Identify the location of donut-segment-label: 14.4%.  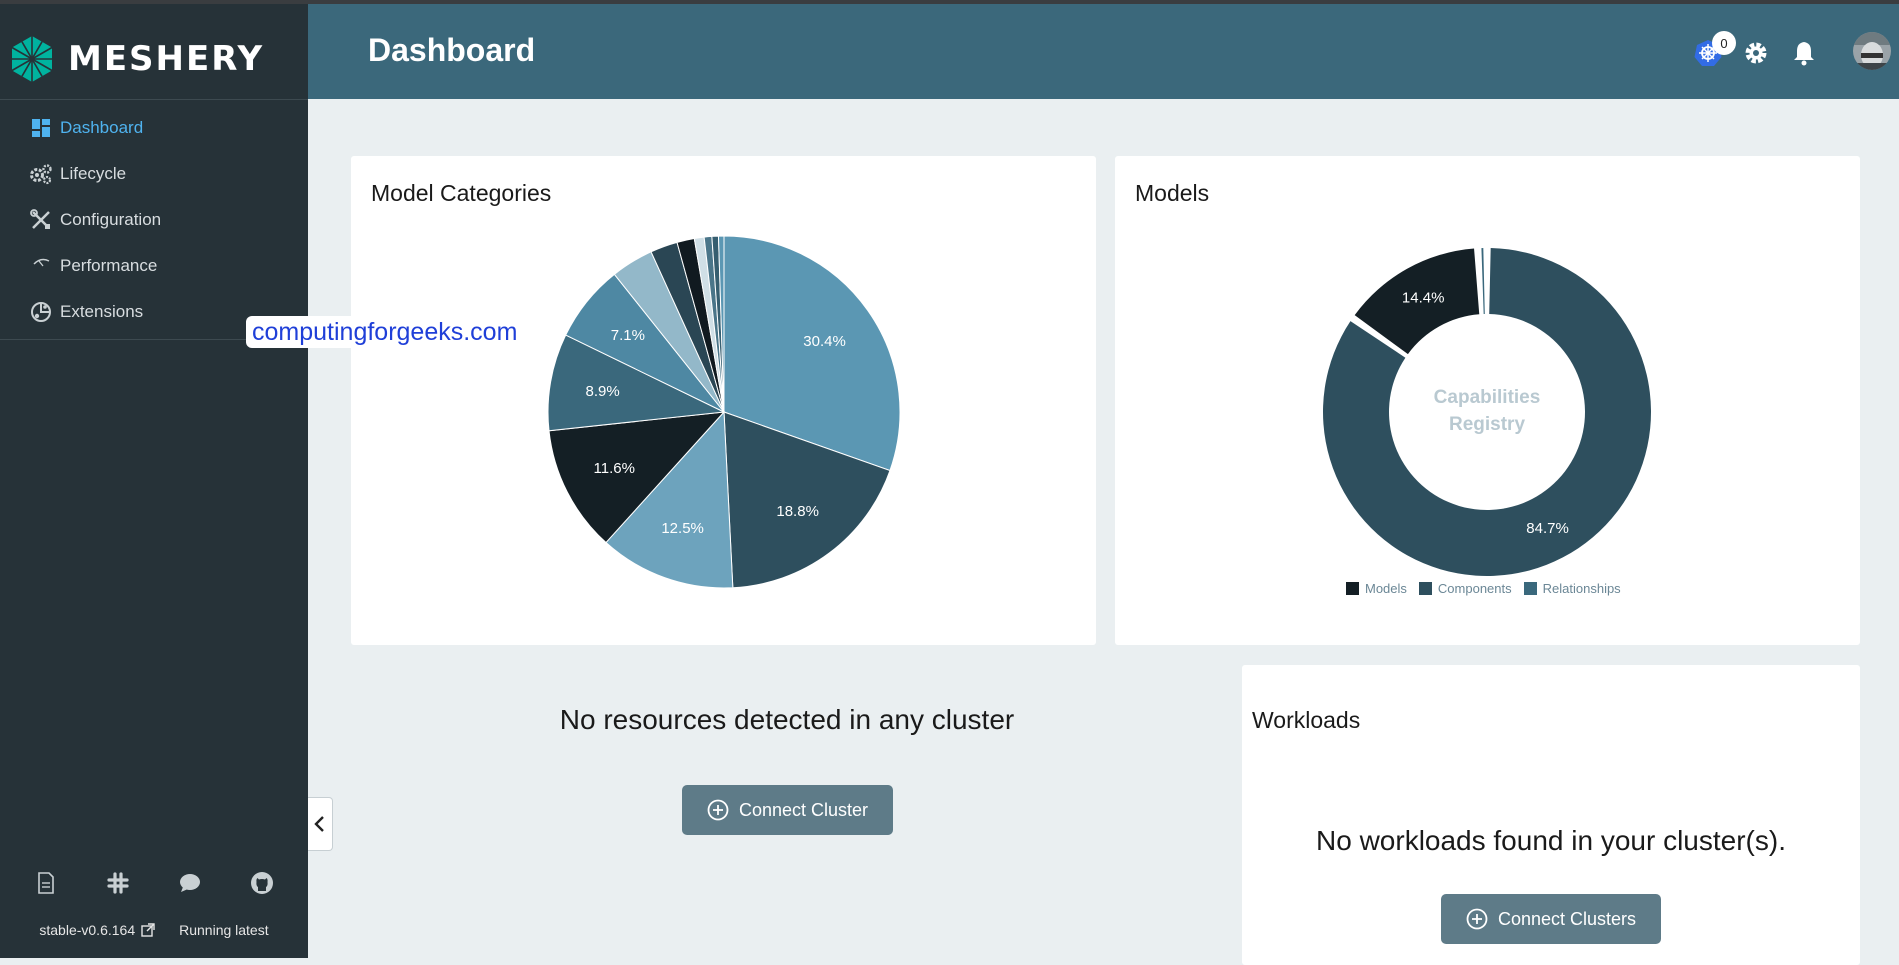
(1423, 298).